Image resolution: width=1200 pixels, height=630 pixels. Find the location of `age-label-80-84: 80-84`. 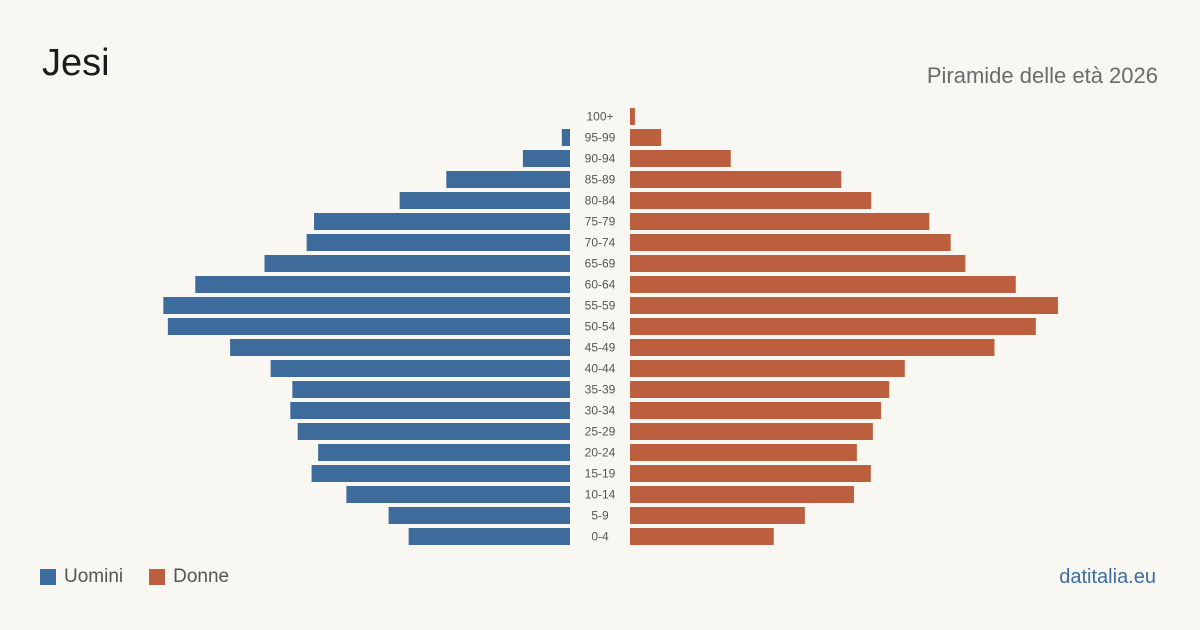

age-label-80-84: 80-84 is located at coordinates (600, 201).